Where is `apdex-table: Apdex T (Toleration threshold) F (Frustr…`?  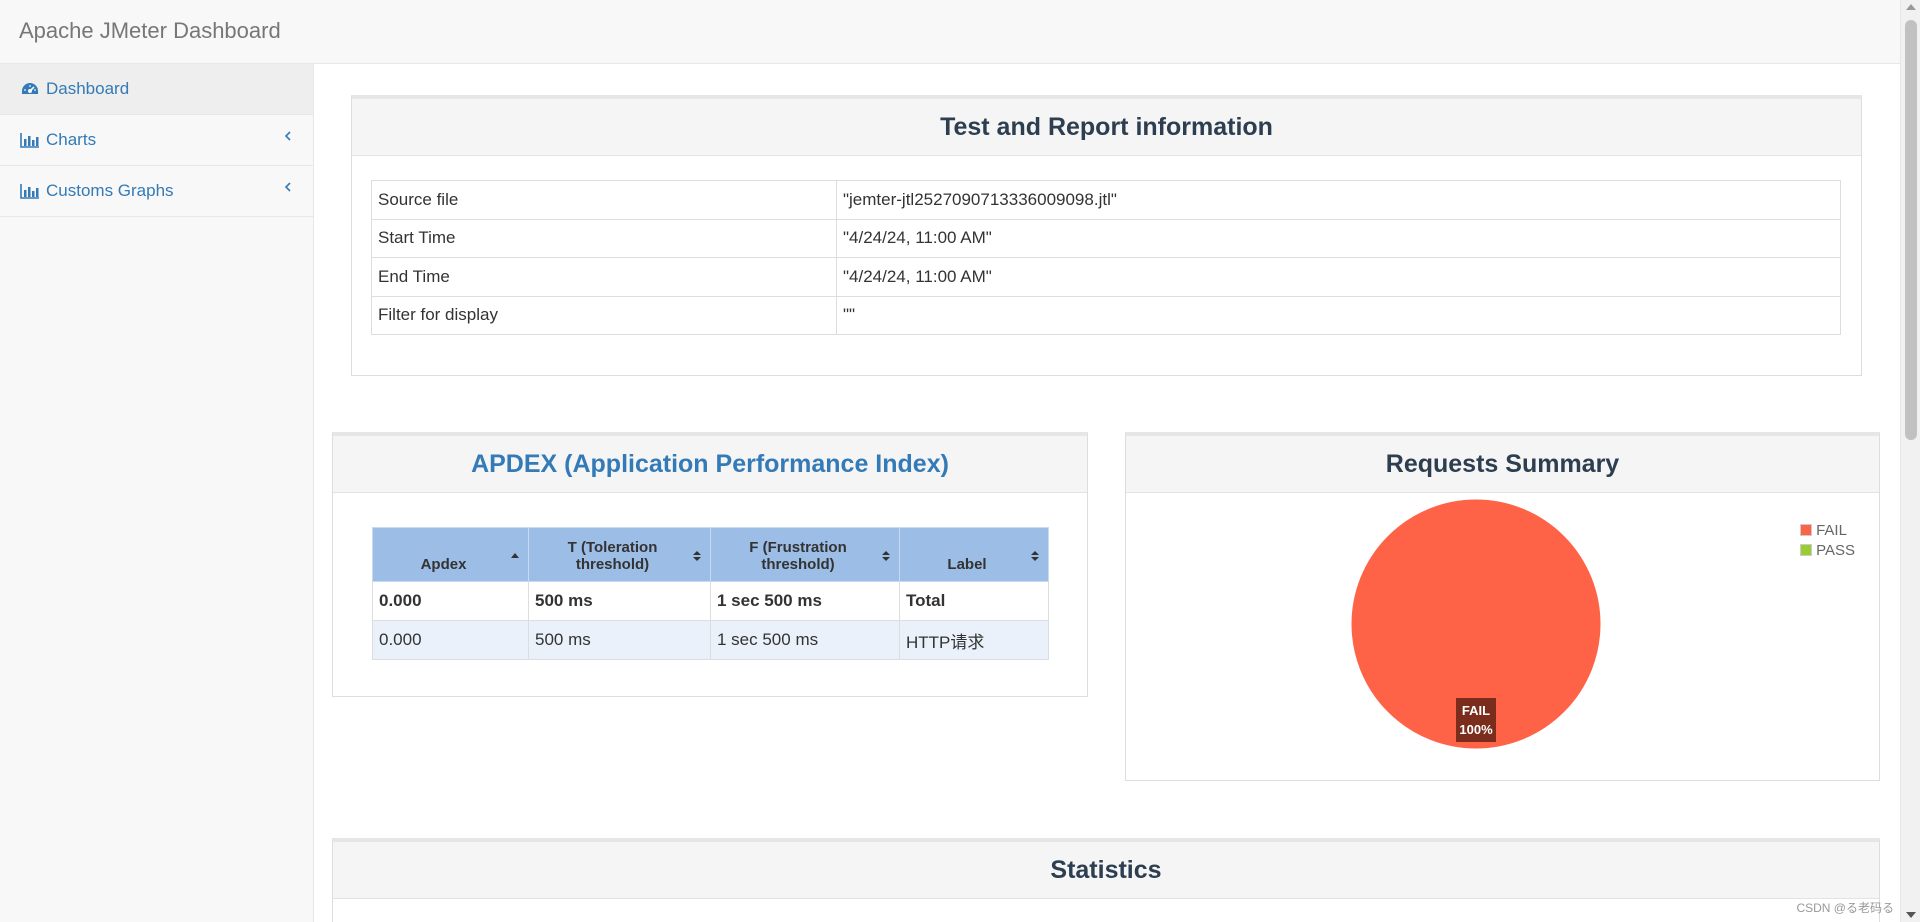 apdex-table: Apdex T (Toleration threshold) F (Frustr… is located at coordinates (710, 593).